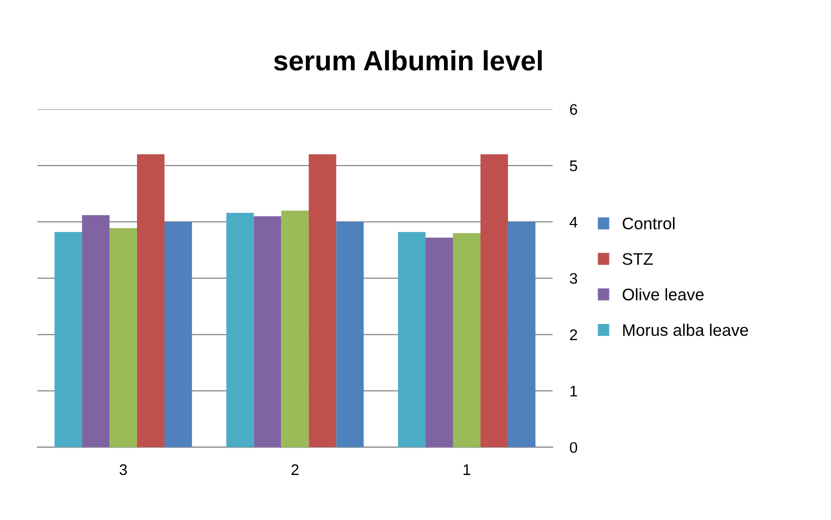 The image size is (831, 520). Describe the element at coordinates (574, 109) in the screenshot. I see `y-tick-label: 6` at that location.